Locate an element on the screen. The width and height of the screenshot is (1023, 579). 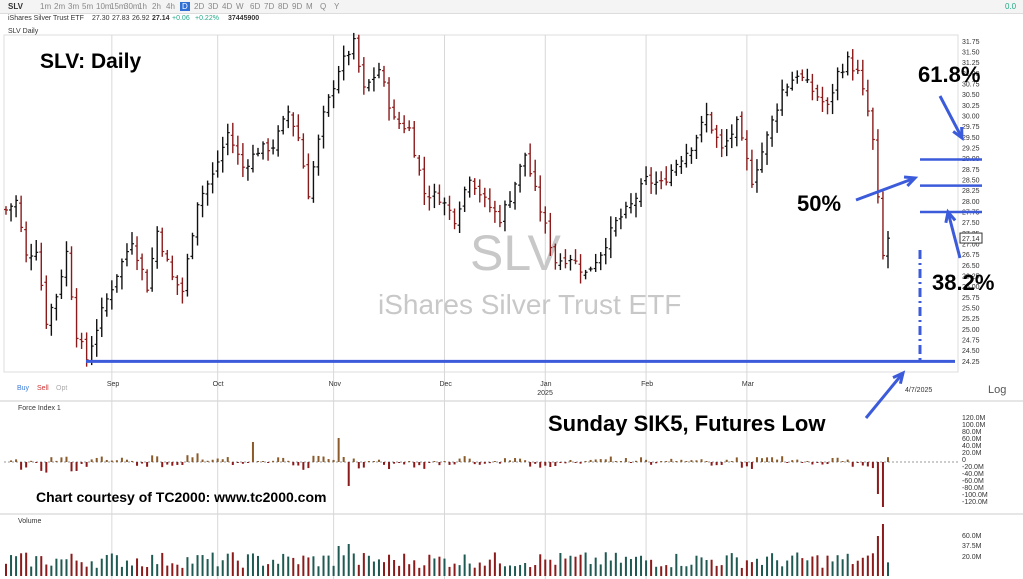
timeframe-10m: 10m is located at coordinates (104, 6).